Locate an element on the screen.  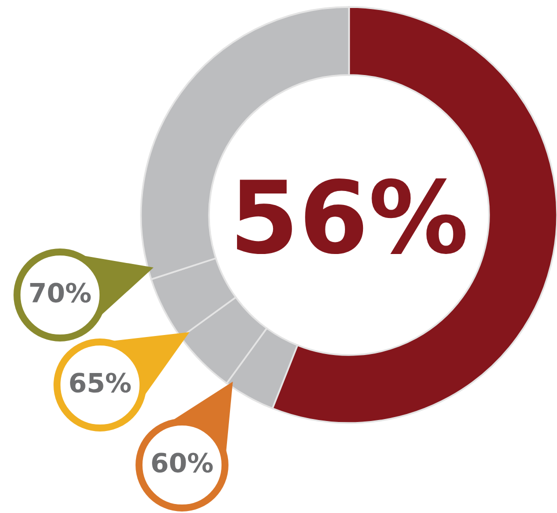
text: 70% is located at coordinates (60, 292).